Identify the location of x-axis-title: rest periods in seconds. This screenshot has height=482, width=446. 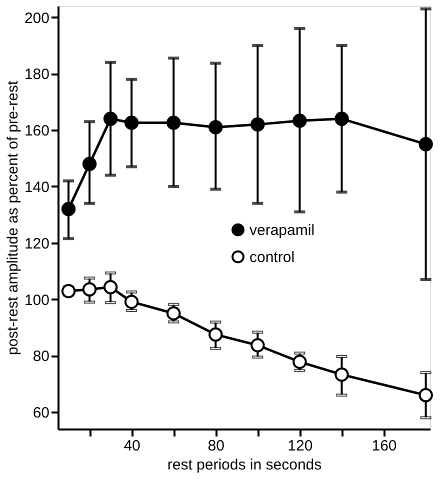
(244, 465).